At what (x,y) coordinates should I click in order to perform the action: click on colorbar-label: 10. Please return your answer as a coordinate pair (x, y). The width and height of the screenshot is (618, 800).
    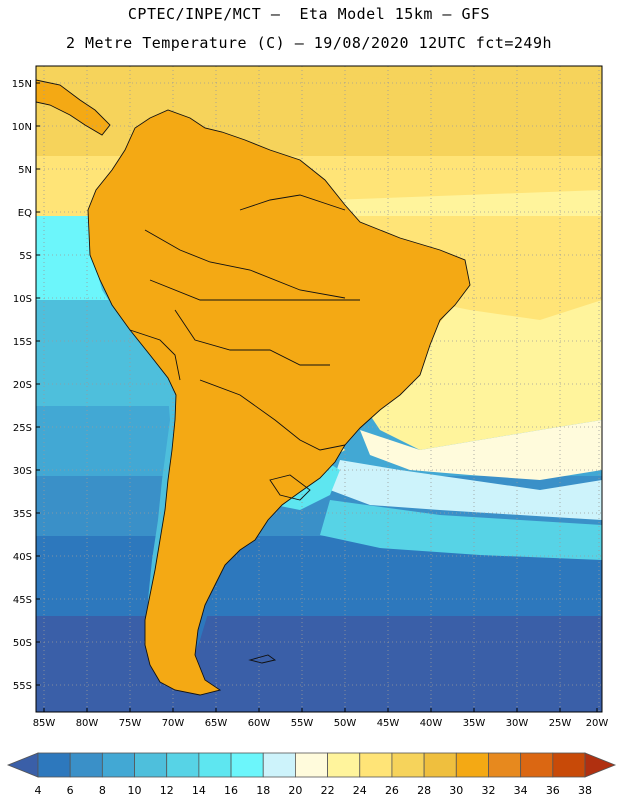
    Looking at the image, I should click on (135, 790).